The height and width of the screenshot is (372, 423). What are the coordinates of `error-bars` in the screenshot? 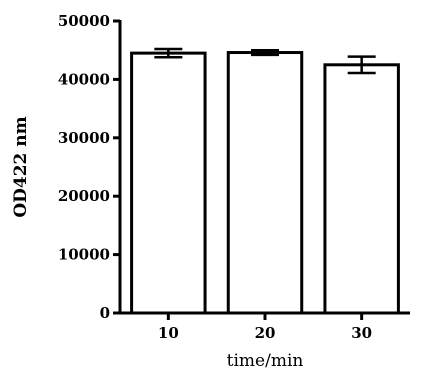 It's located at (265, 61).